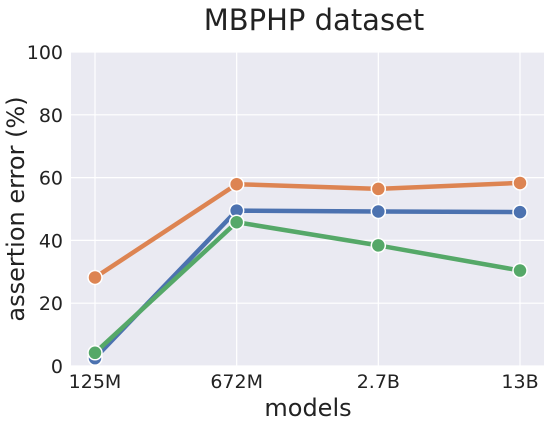 The width and height of the screenshot is (548, 423). I want to click on y-tick-label: 80, so click(51, 116).